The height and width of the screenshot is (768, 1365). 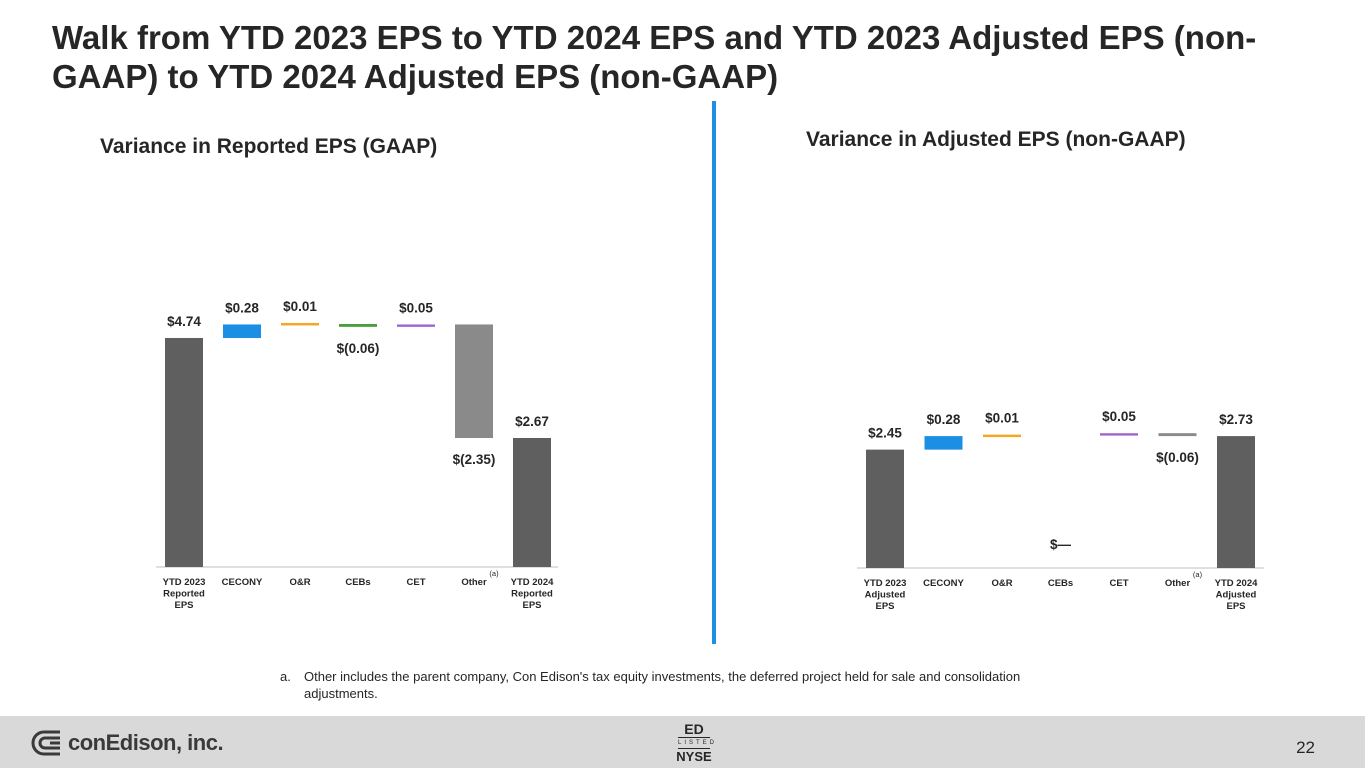 What do you see at coordinates (184, 594) in the screenshot?
I see `tick-label-ytd-2023-reported-eps: Reported` at bounding box center [184, 594].